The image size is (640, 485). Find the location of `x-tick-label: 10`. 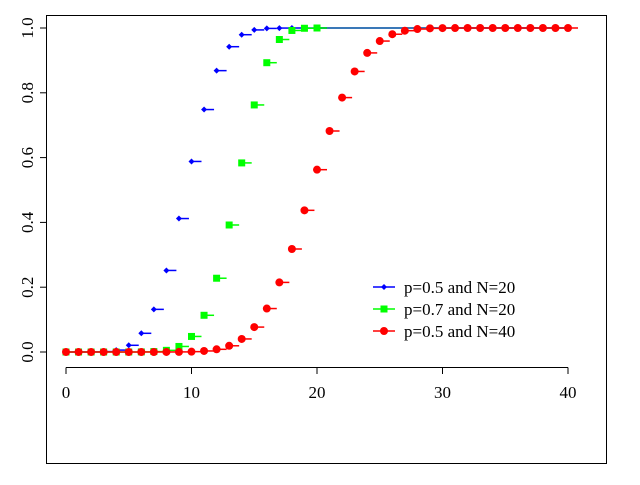

x-tick-label: 10 is located at coordinates (191, 392).